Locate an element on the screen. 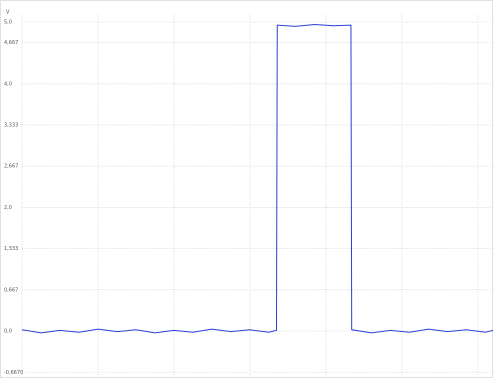  y-tick-label: 2,0 is located at coordinates (8, 208).